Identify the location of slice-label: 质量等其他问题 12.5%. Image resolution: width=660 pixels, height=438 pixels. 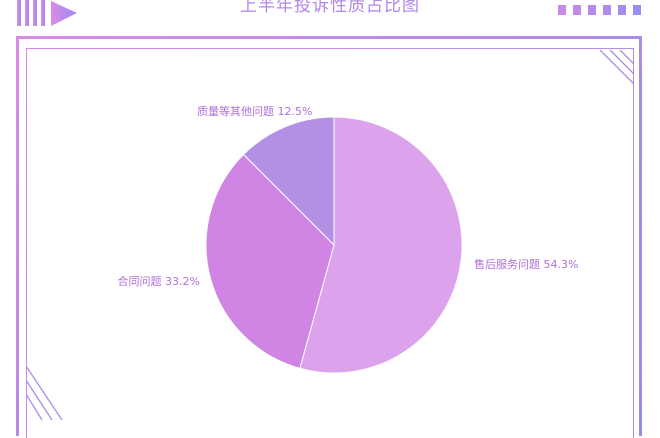
(254, 111).